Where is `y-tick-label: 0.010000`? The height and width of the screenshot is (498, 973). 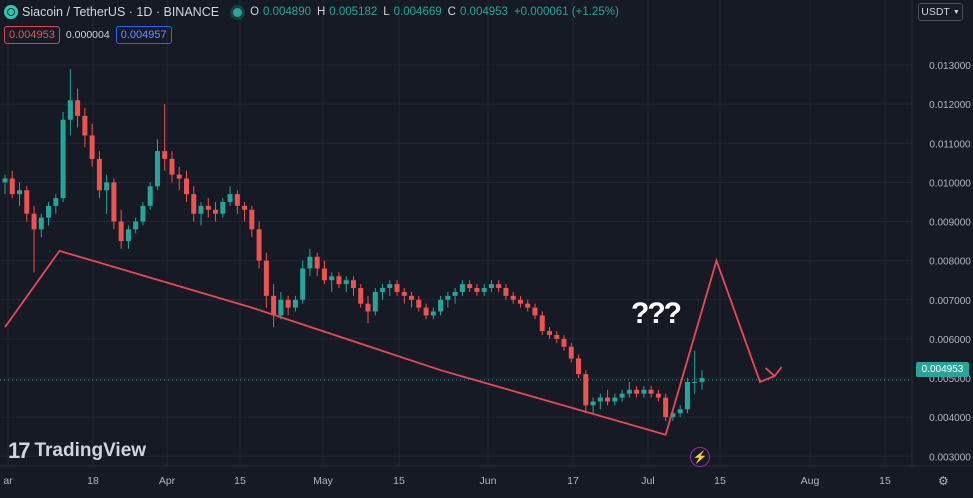
y-tick-label: 0.010000 is located at coordinates (950, 183).